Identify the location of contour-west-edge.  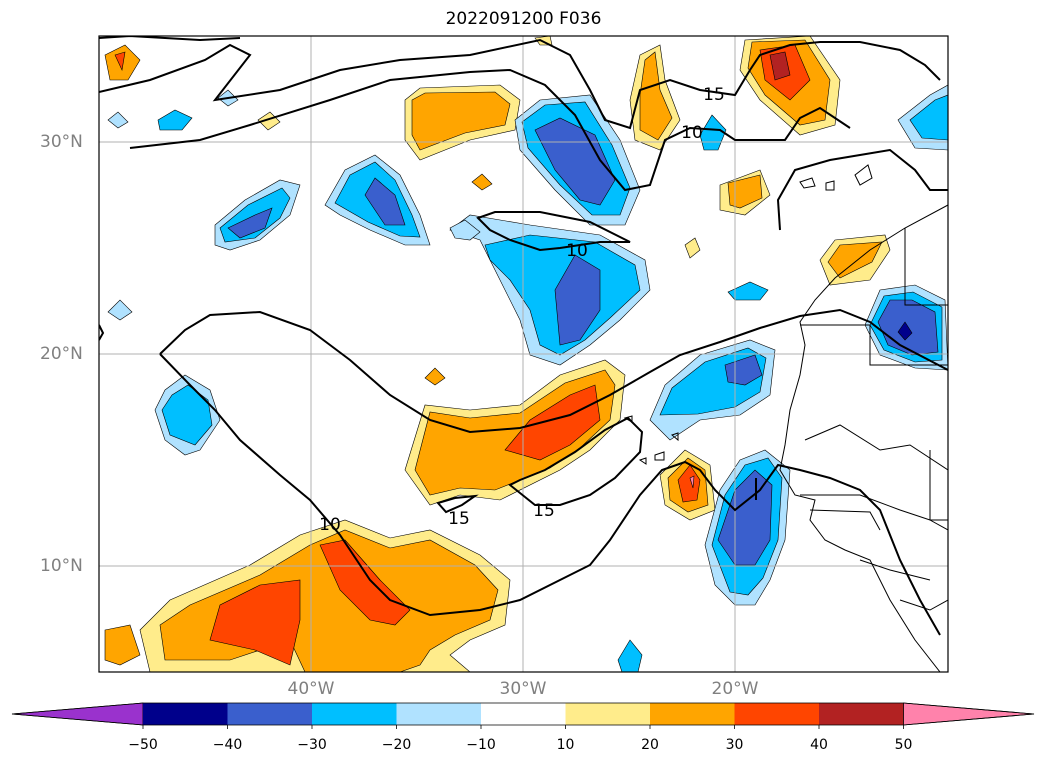
(102, 332).